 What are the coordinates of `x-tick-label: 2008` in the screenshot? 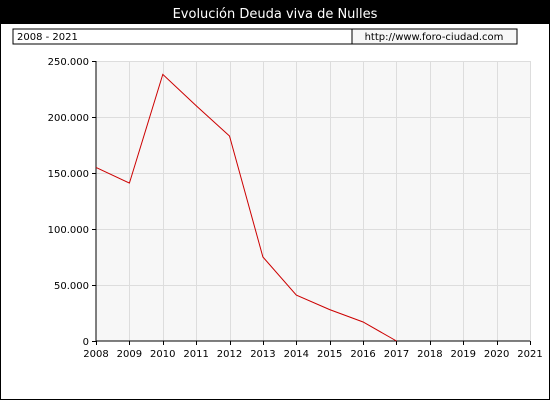 It's located at (95, 354).